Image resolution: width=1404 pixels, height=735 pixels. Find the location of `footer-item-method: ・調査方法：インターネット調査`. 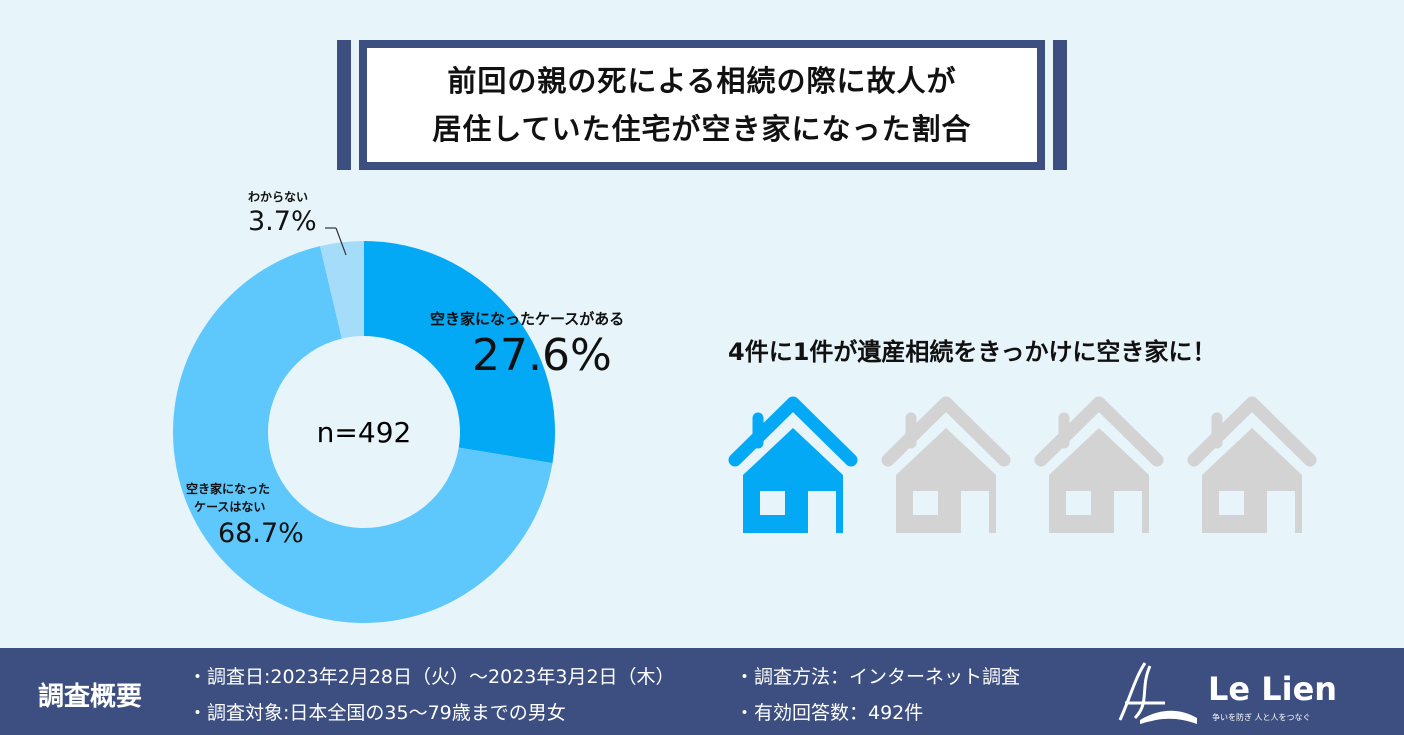

footer-item-method: ・調査方法：インターネット調査 is located at coordinates (878, 677).